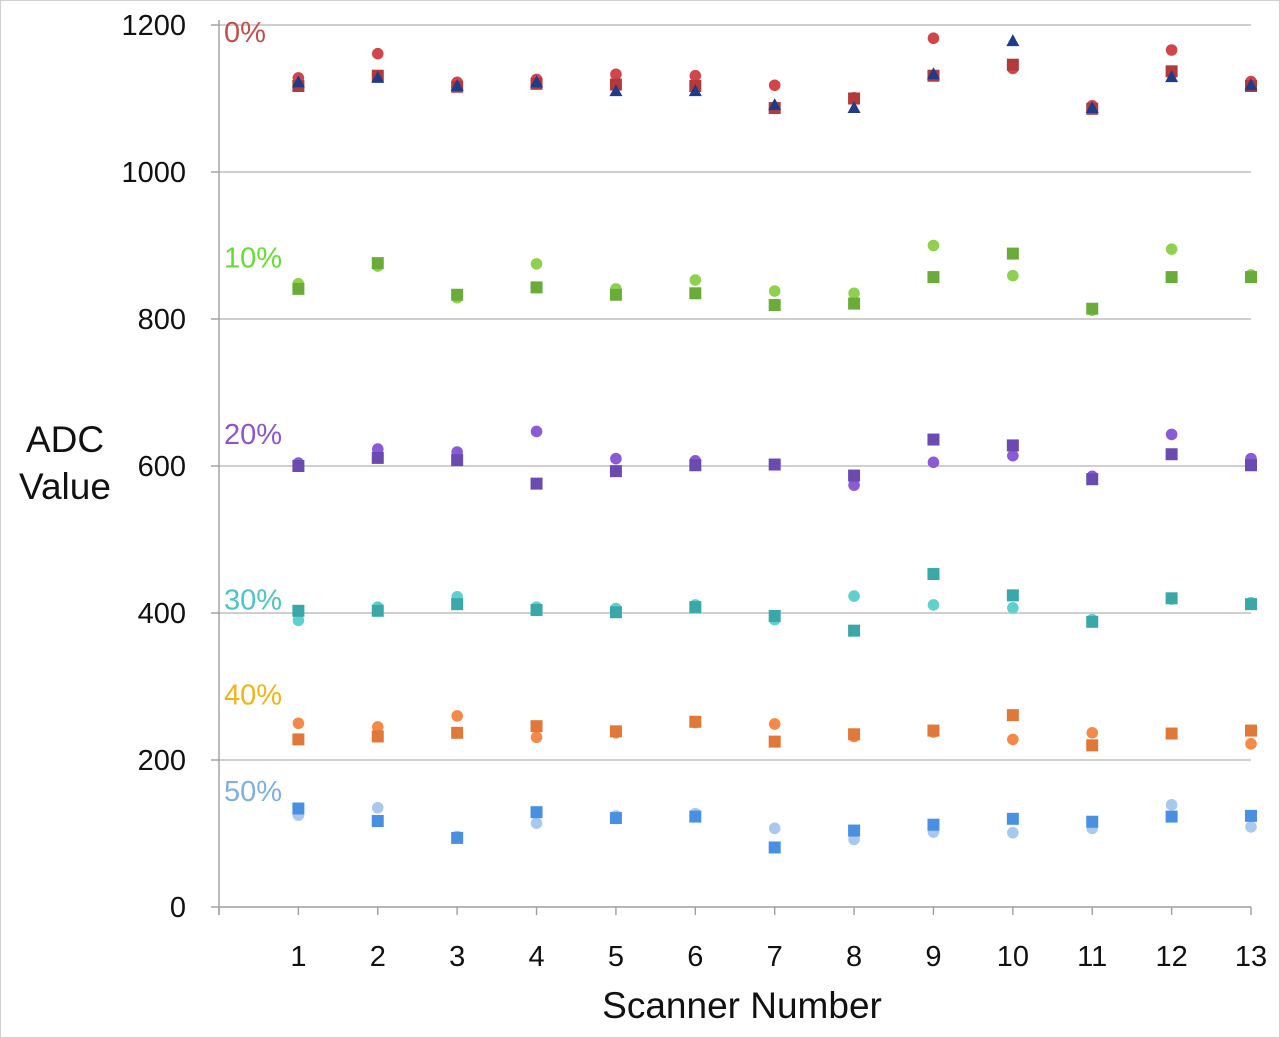 The image size is (1280, 1038). What do you see at coordinates (245, 33) in the screenshot?
I see `group-label-0pct: 0%` at bounding box center [245, 33].